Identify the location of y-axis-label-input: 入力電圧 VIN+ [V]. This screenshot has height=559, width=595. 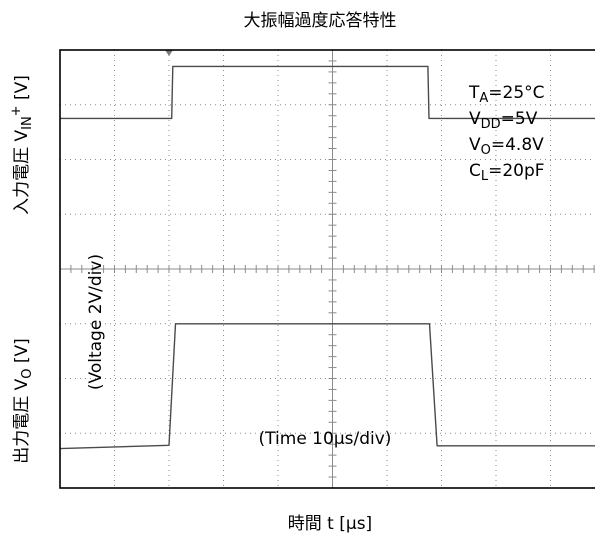
(22, 145).